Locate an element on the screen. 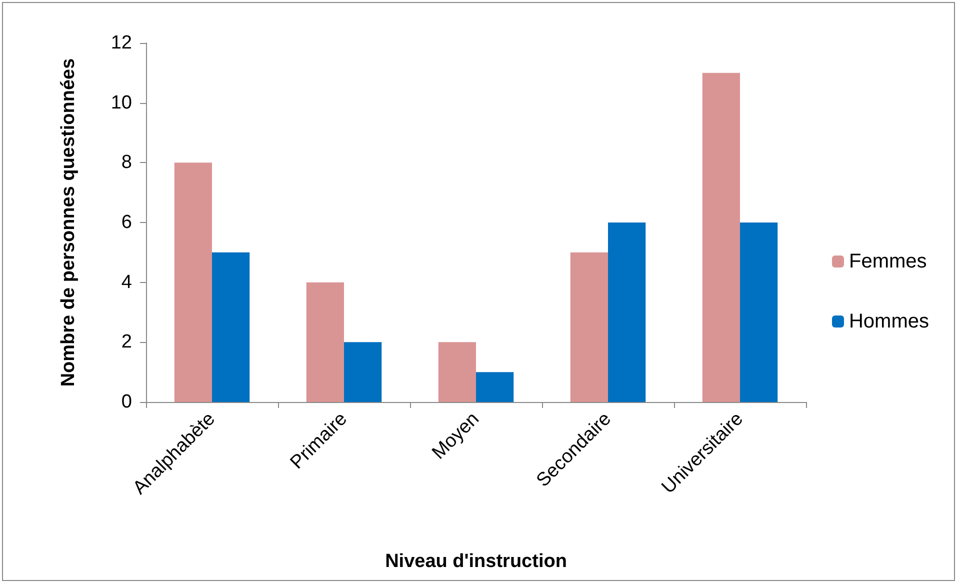 The width and height of the screenshot is (957, 583). legend-label: Hommes is located at coordinates (889, 321).